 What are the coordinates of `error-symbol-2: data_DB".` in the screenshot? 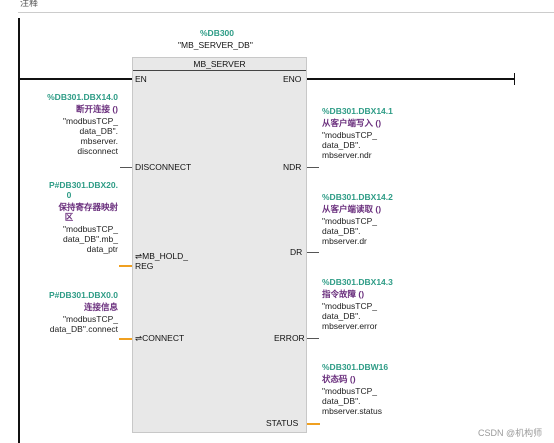 It's located at (341, 316).